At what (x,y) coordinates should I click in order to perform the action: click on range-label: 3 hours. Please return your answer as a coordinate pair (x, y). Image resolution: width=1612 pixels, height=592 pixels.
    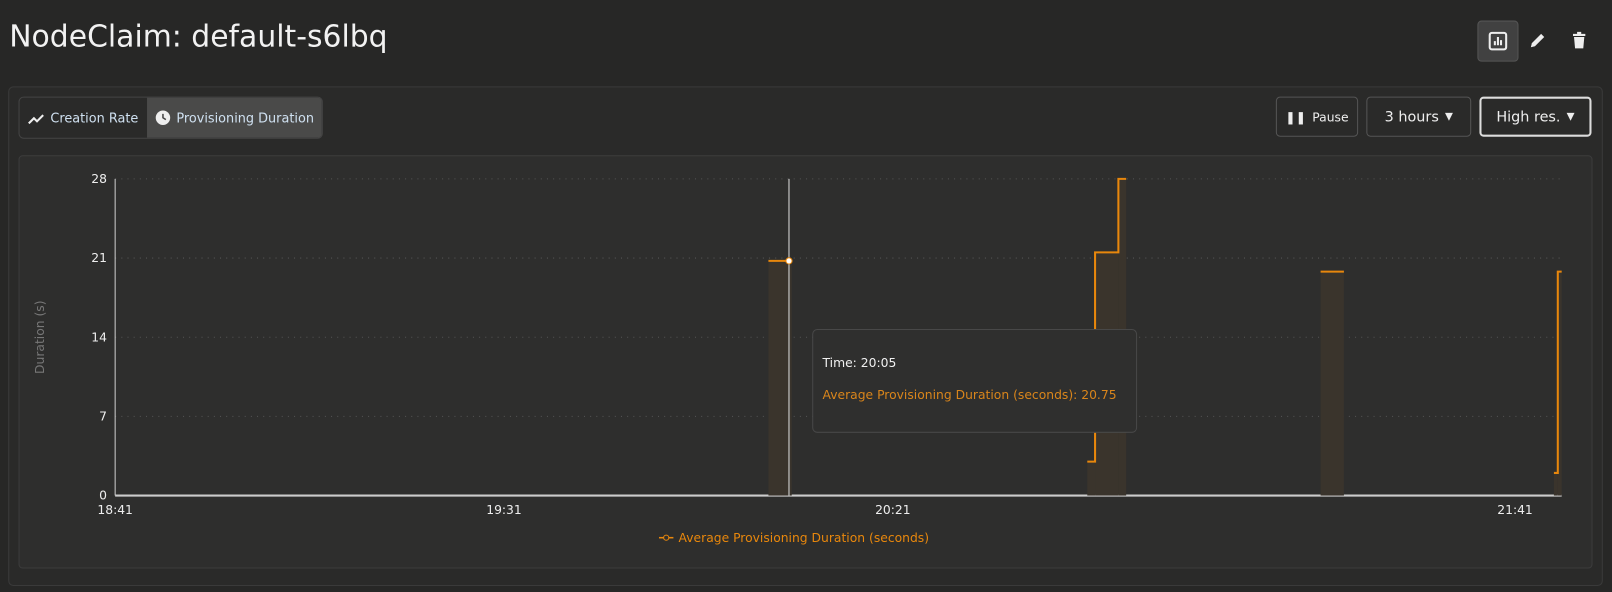
    Looking at the image, I should click on (1411, 116).